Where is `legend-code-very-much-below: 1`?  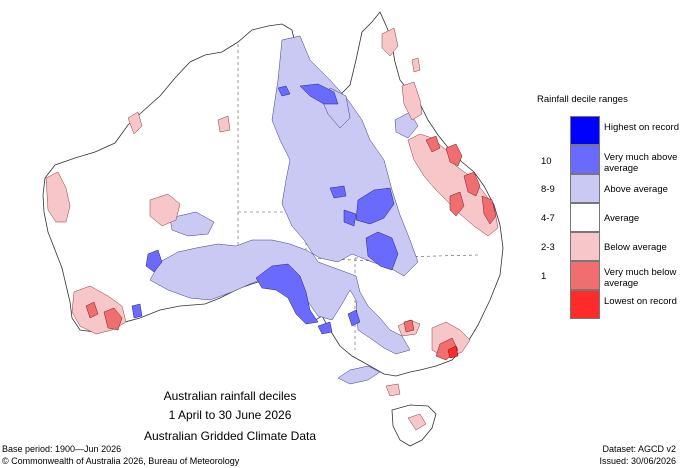
legend-code-very-much-below: 1 is located at coordinates (544, 276).